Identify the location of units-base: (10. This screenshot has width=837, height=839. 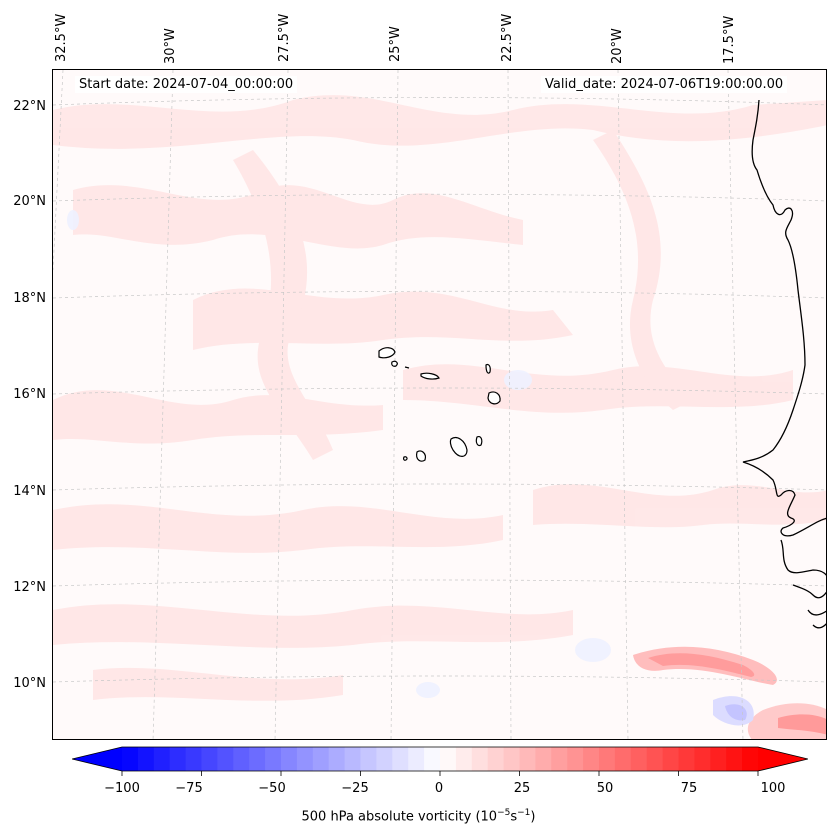
(486, 817).